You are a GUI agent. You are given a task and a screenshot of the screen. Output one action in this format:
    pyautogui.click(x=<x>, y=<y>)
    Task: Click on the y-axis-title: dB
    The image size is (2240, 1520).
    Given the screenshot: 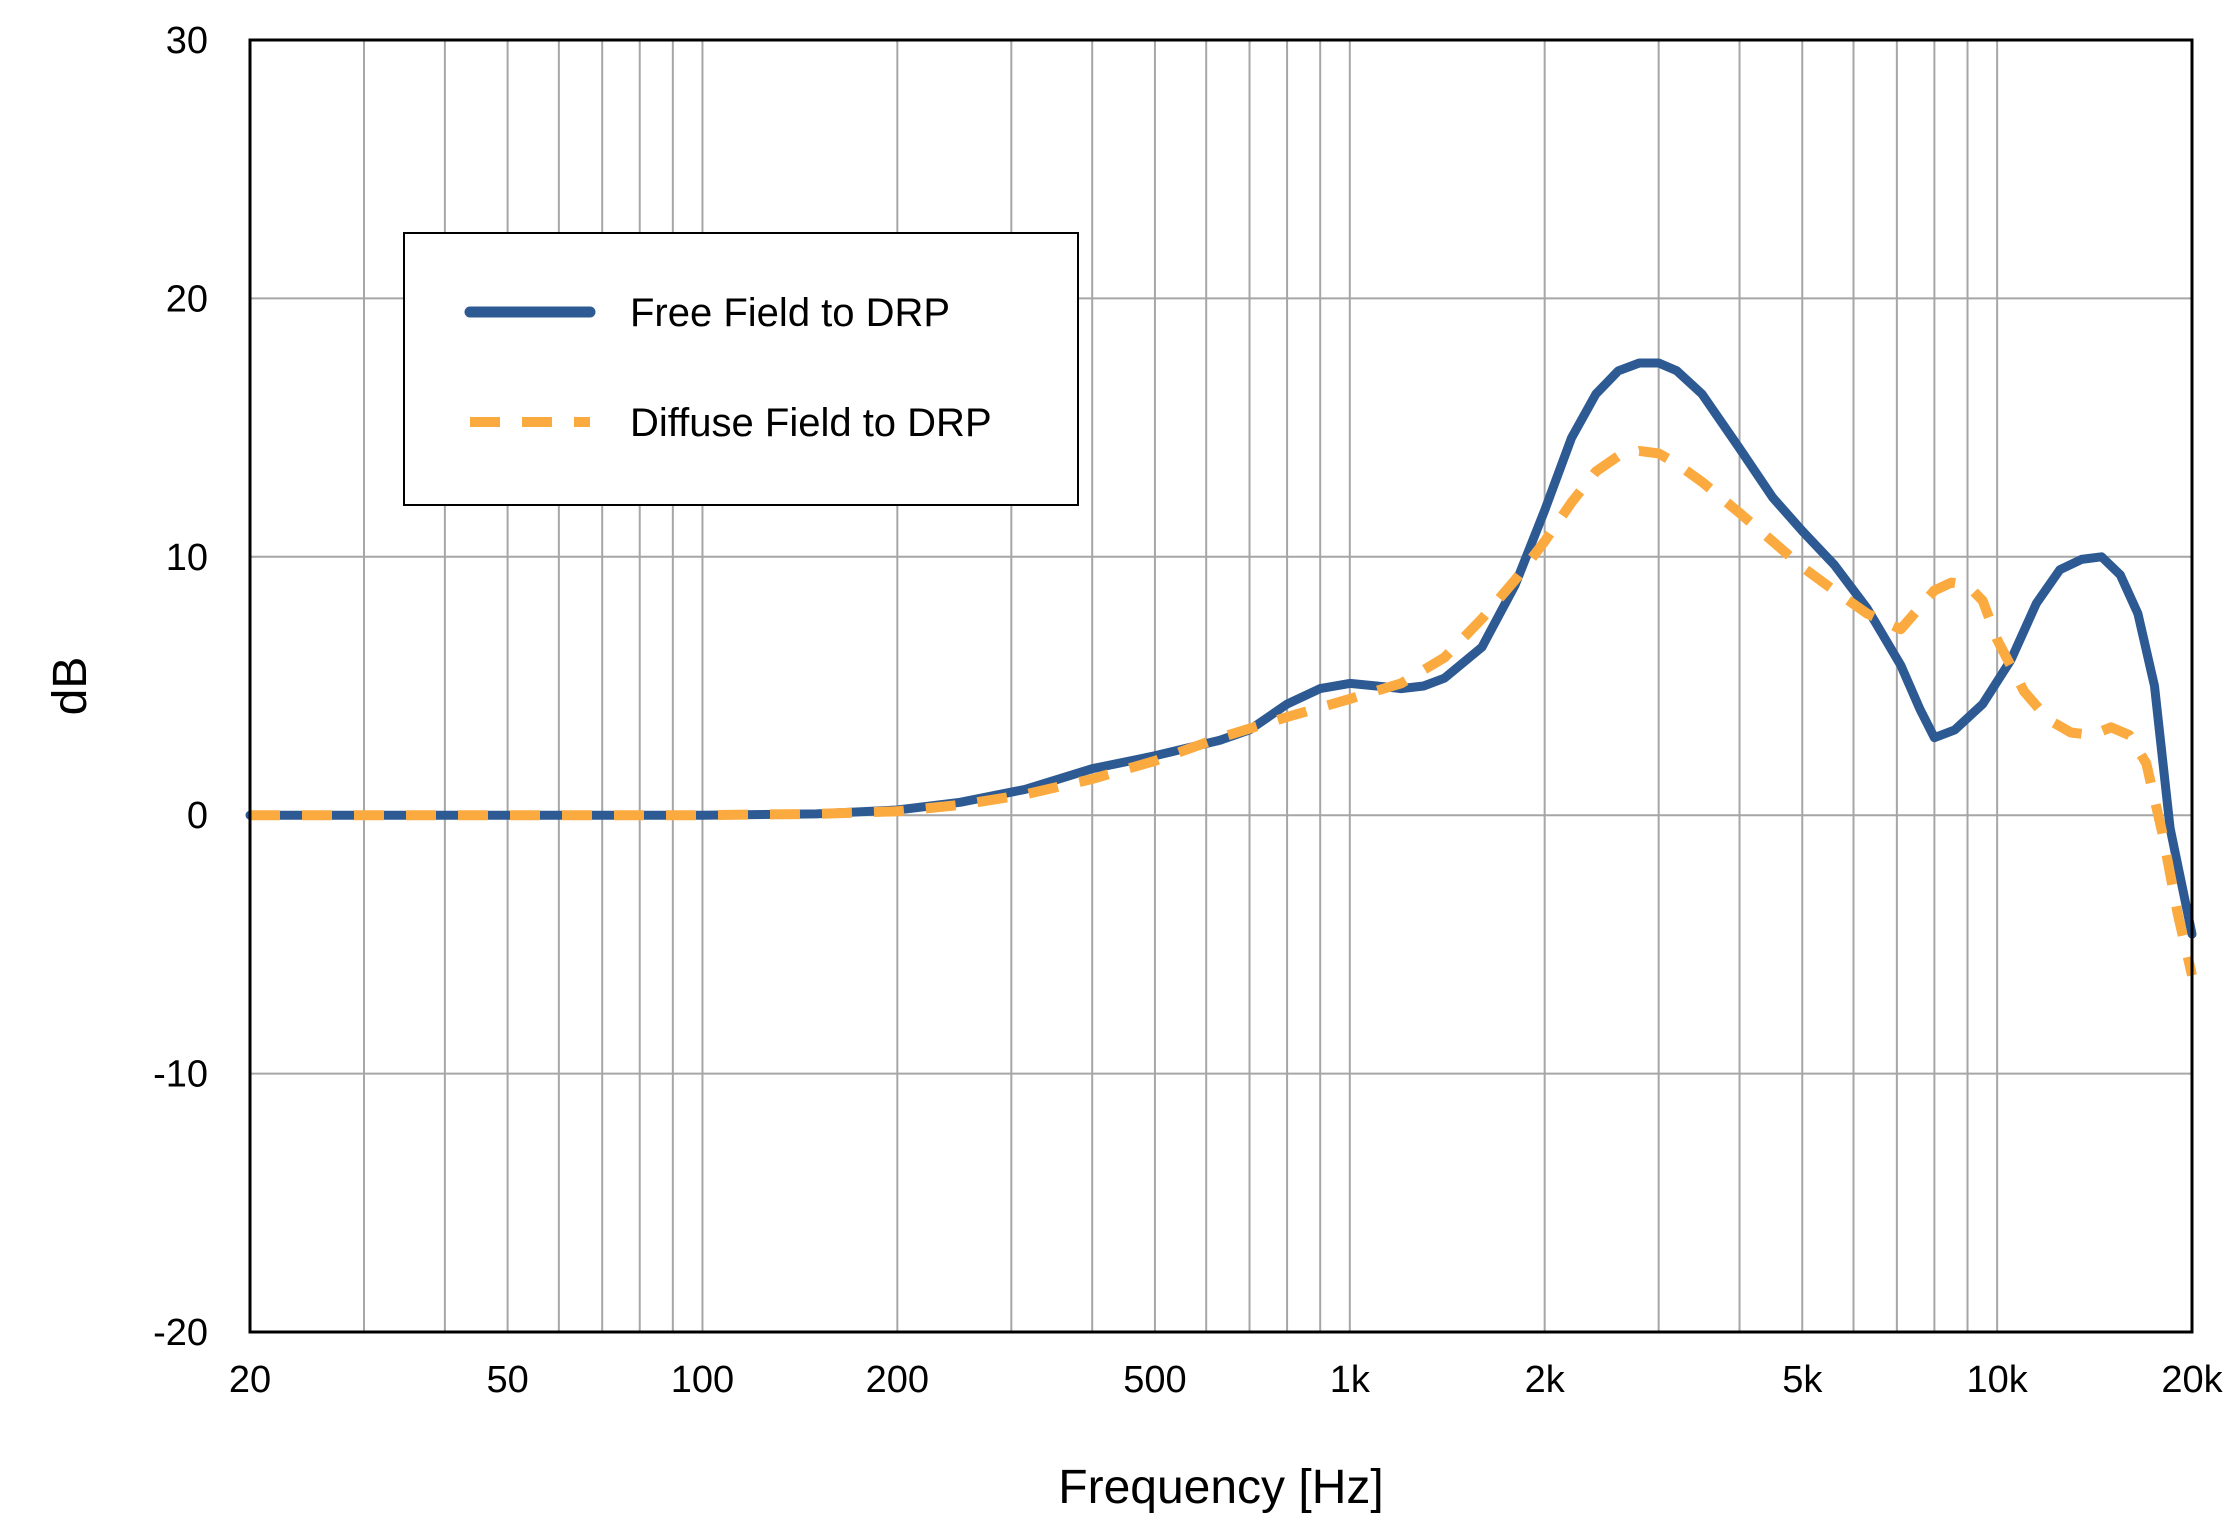 What is the action you would take?
    pyautogui.click(x=70, y=686)
    